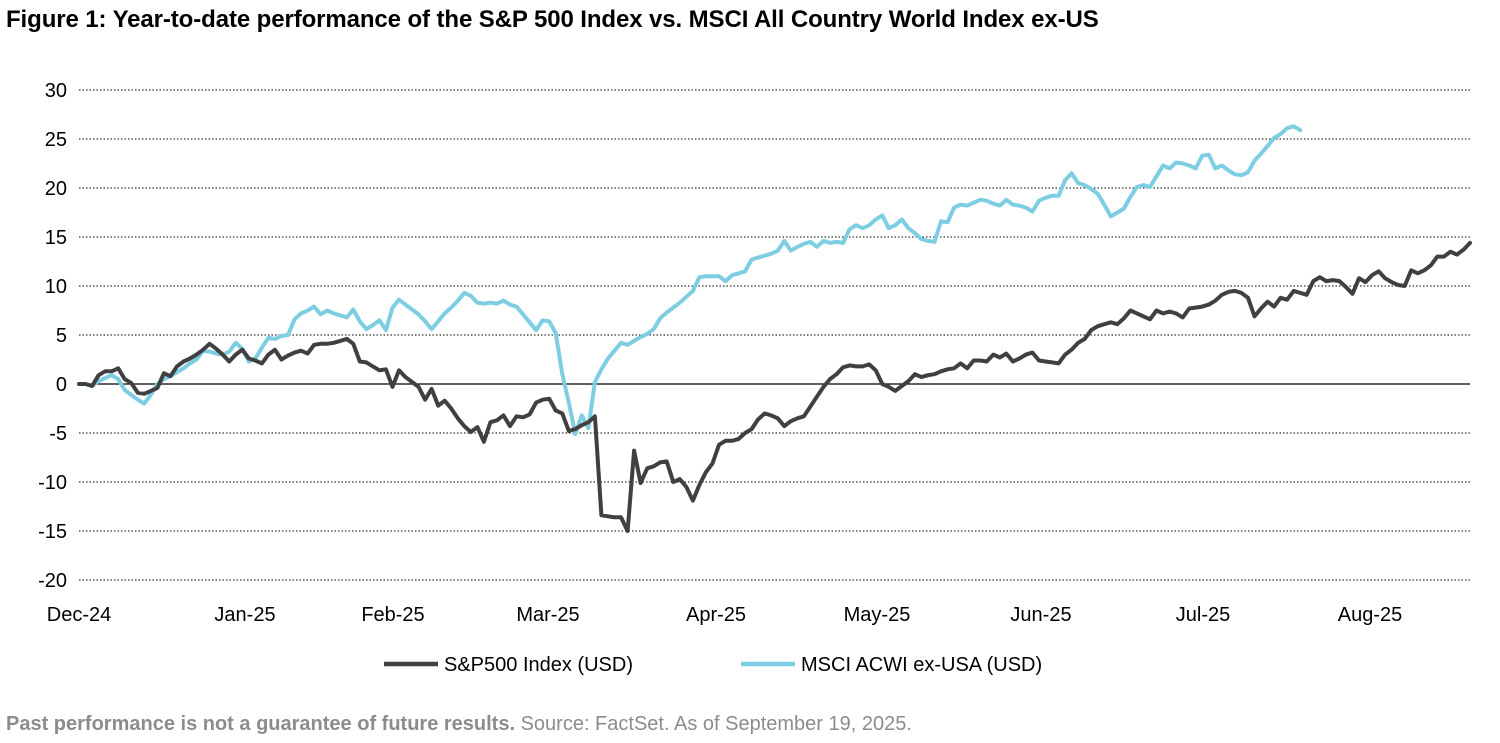 The image size is (1500, 743). I want to click on y-tick-label: -10, so click(52, 483).